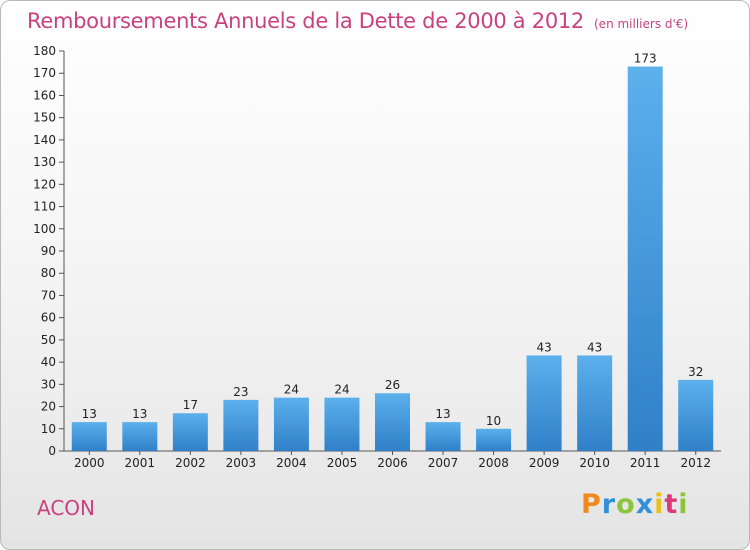 The width and height of the screenshot is (750, 550). Describe the element at coordinates (241, 463) in the screenshot. I see `x-tick-label: 2003` at that location.